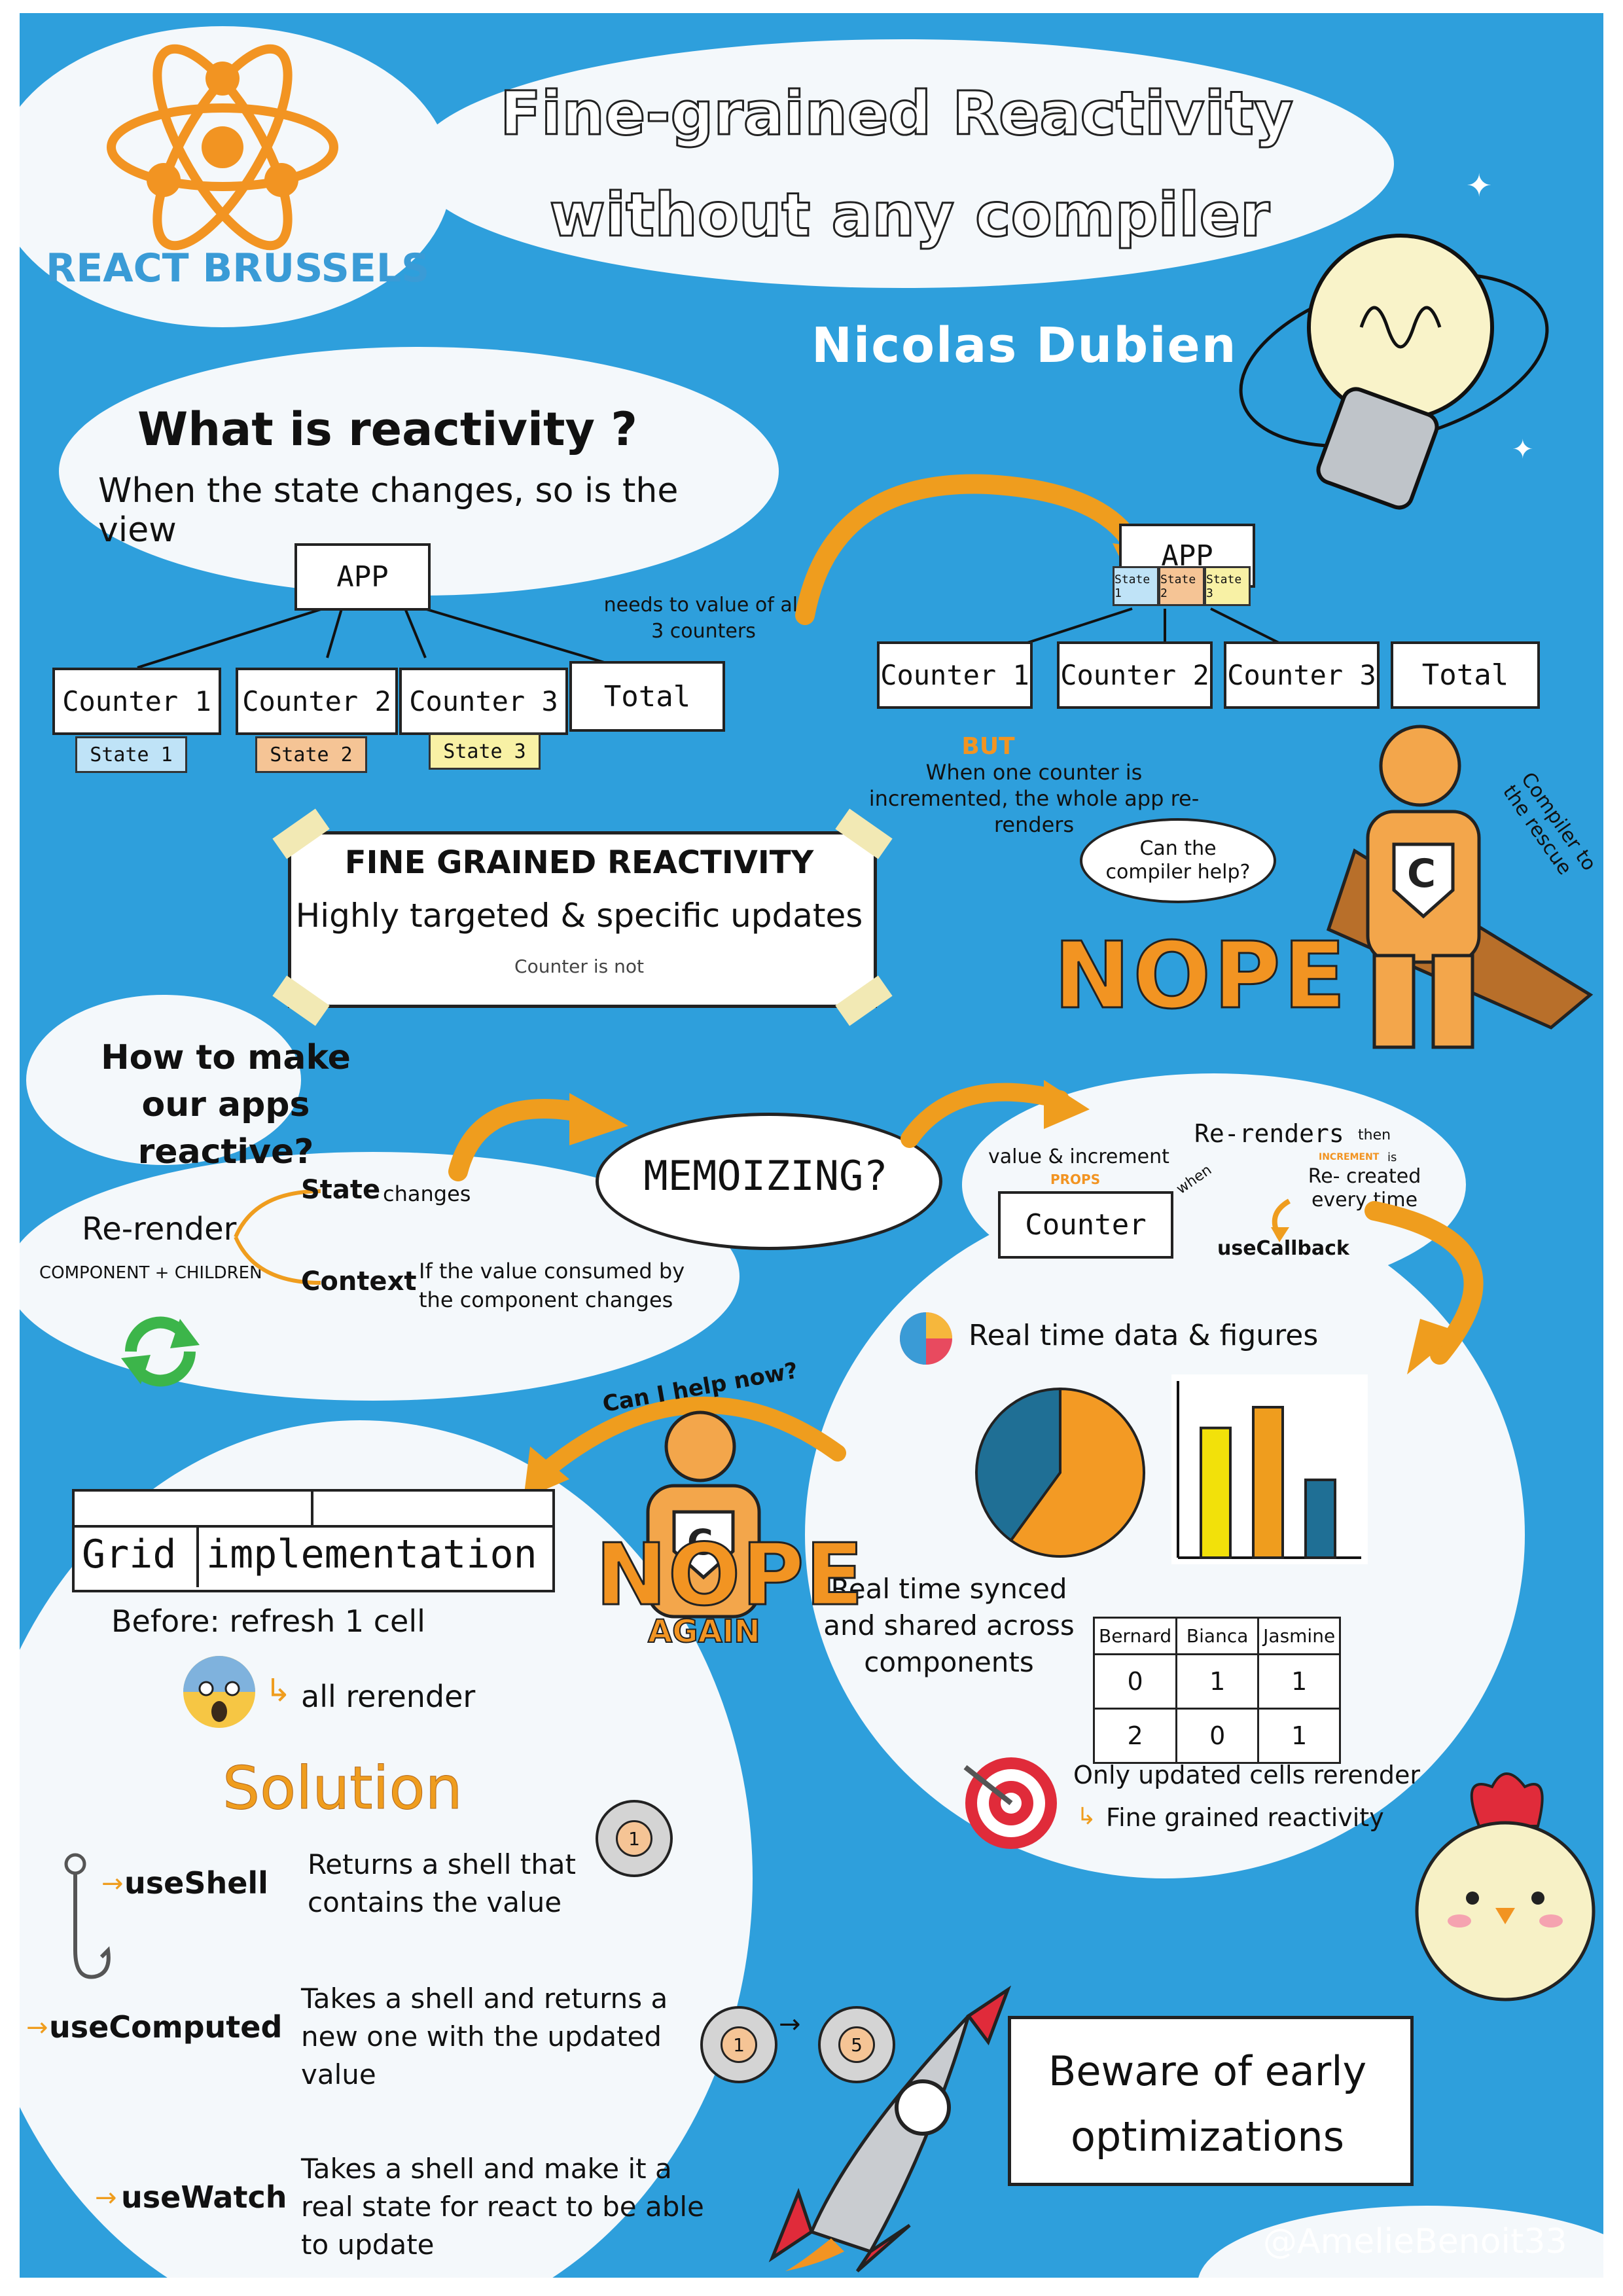 Image resolution: width=1623 pixels, height=2296 pixels. I want to click on beware-card, so click(1211, 2101).